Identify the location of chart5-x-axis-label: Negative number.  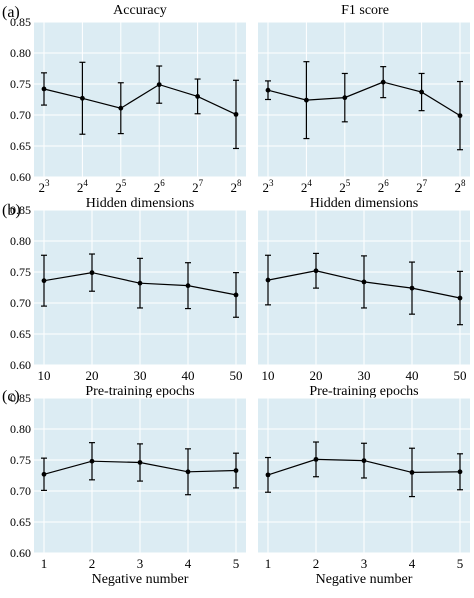
(140, 579).